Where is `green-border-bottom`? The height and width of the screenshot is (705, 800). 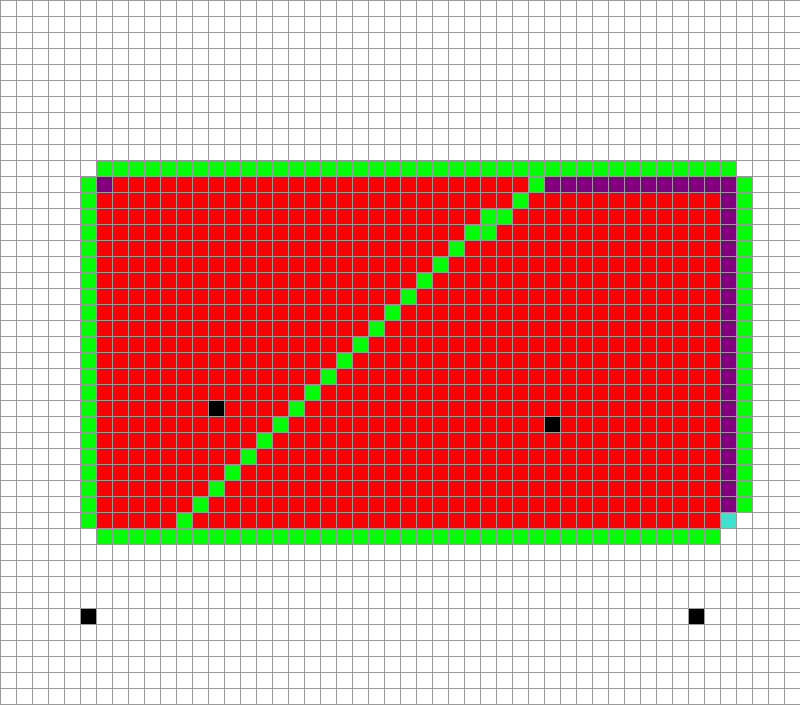
green-border-bottom is located at coordinates (408, 536).